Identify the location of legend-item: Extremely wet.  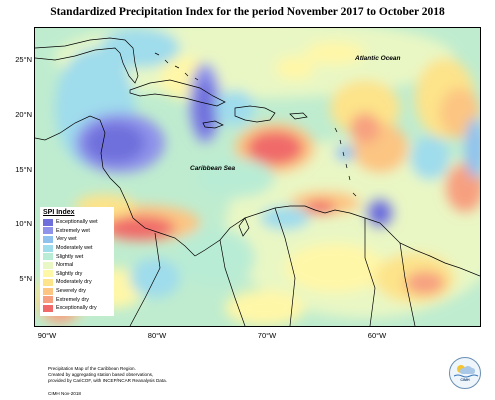
(77, 231).